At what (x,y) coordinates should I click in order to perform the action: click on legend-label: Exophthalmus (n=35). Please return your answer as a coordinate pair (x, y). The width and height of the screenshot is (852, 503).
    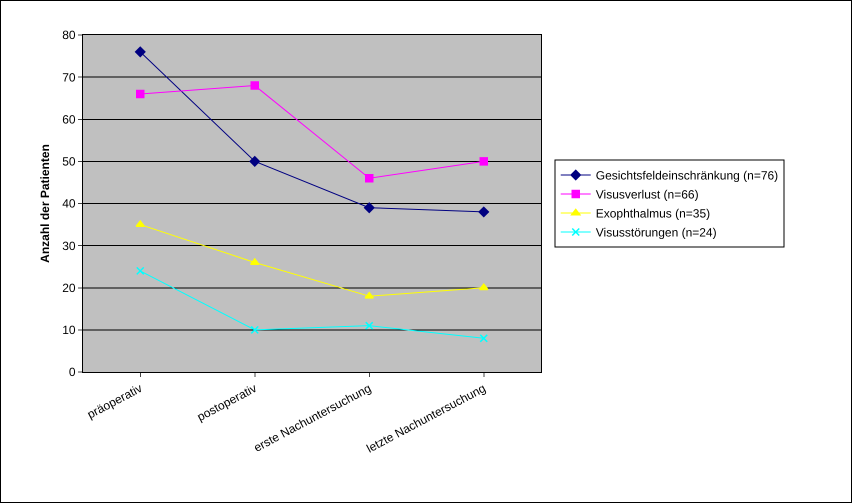
    Looking at the image, I should click on (653, 213).